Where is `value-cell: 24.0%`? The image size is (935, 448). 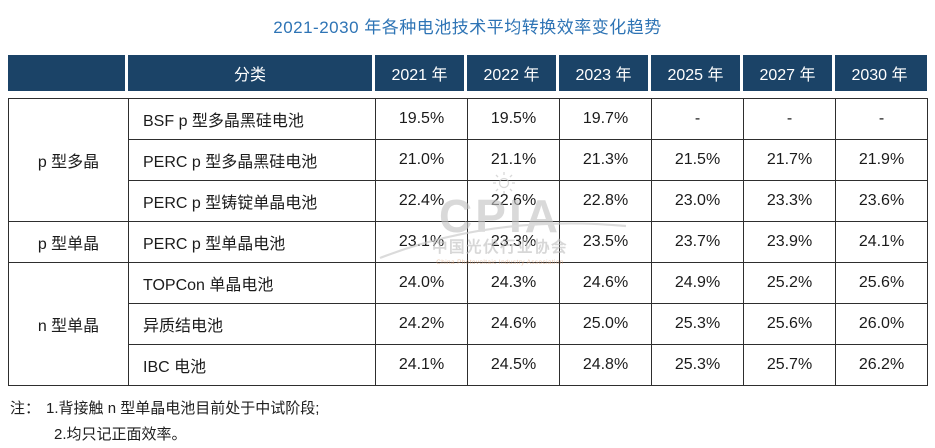
value-cell: 24.0% is located at coordinates (421, 283).